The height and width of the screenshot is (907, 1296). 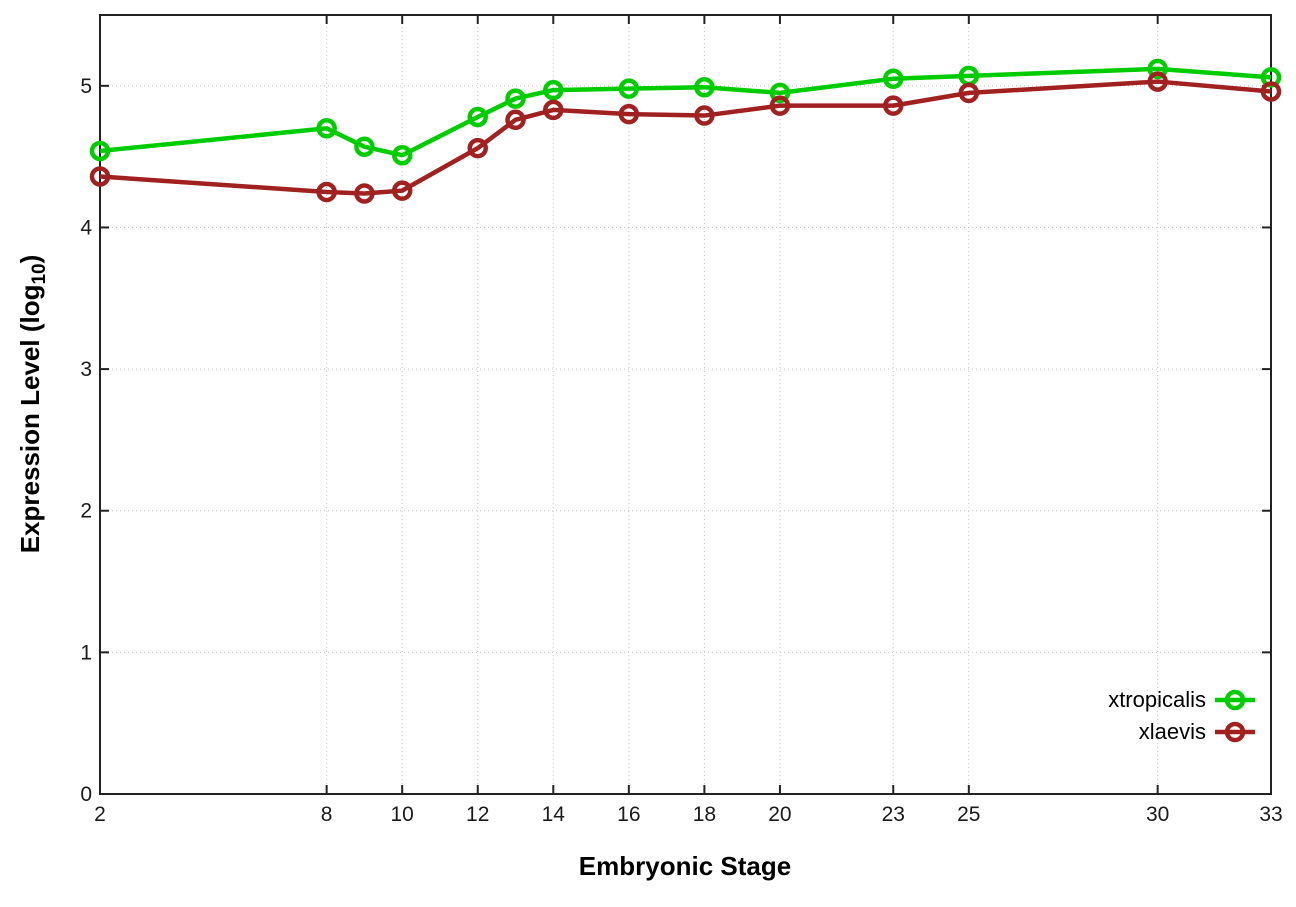 I want to click on legend-marker-xlaevis, so click(x=1235, y=732).